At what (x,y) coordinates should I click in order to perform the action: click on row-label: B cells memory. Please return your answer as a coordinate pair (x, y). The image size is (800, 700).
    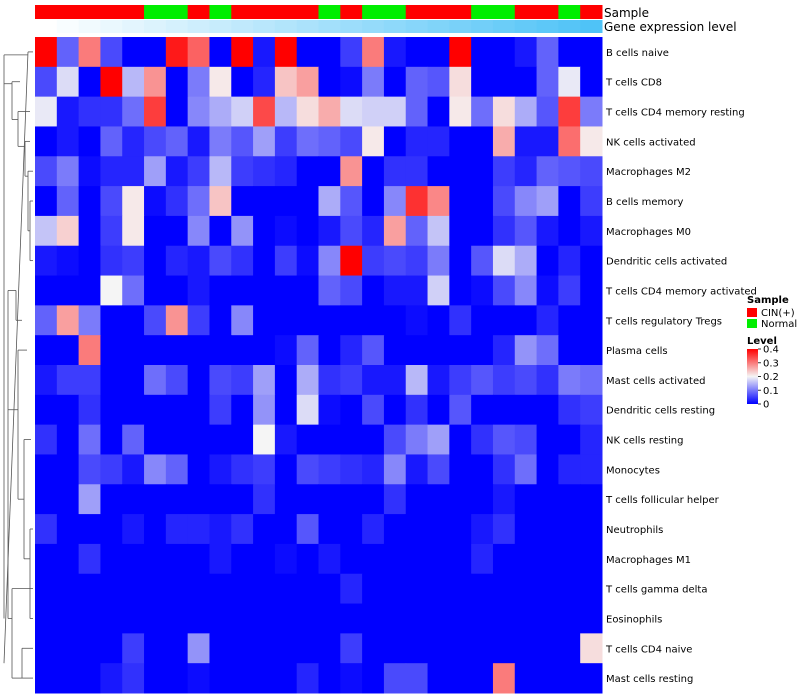
    Looking at the image, I should click on (644, 202).